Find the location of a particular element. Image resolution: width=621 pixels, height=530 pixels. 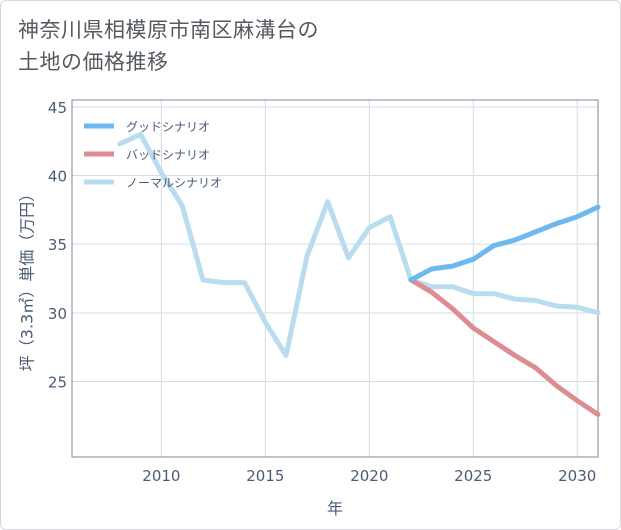

x-axis-label: 年 is located at coordinates (335, 508).